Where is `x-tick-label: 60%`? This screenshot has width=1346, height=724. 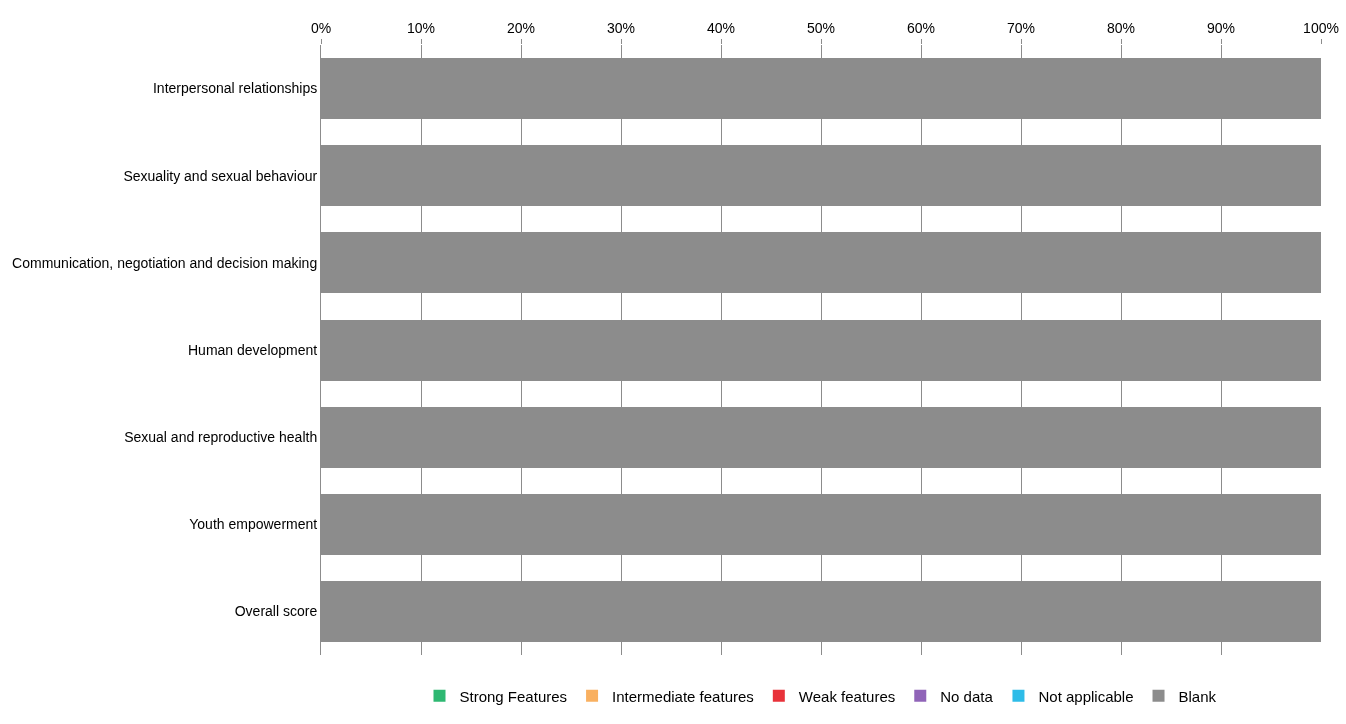 x-tick-label: 60% is located at coordinates (921, 28).